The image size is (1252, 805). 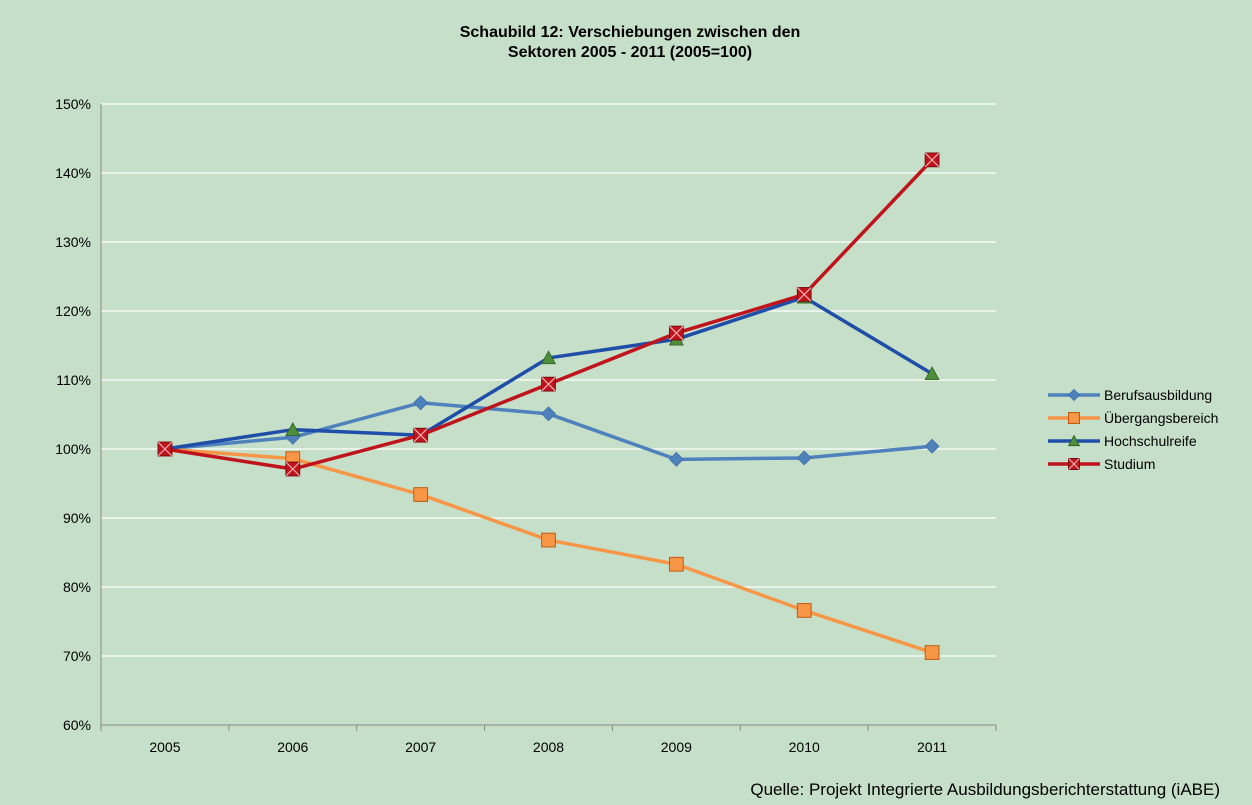 I want to click on x-tick-label: 2007, so click(x=420, y=747).